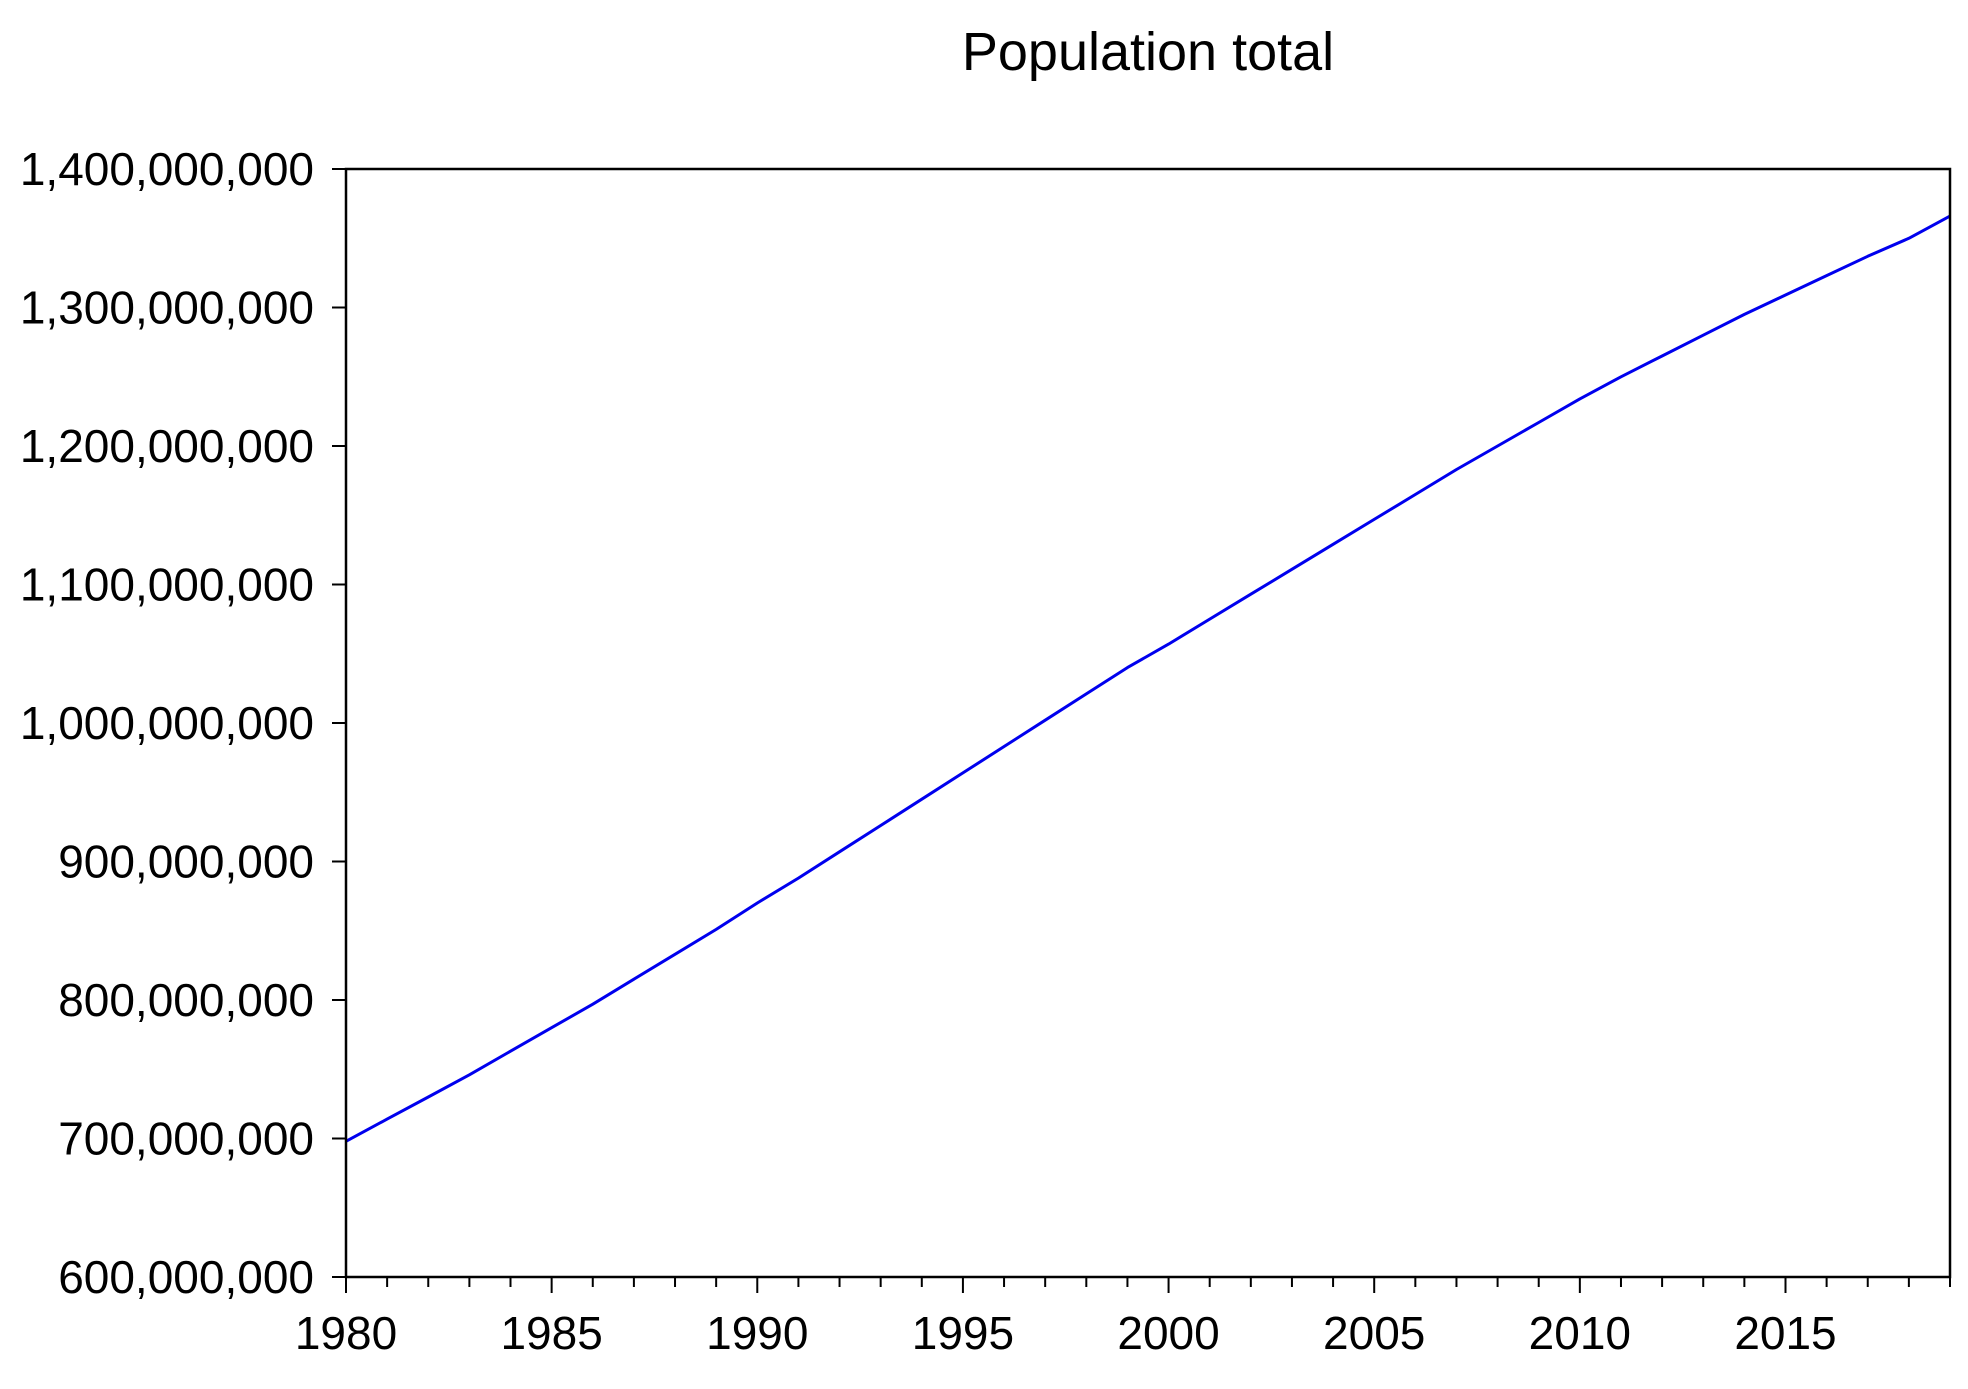 The height and width of the screenshot is (1389, 1968). I want to click on y-tick-label: 800,000,000, so click(186, 1000).